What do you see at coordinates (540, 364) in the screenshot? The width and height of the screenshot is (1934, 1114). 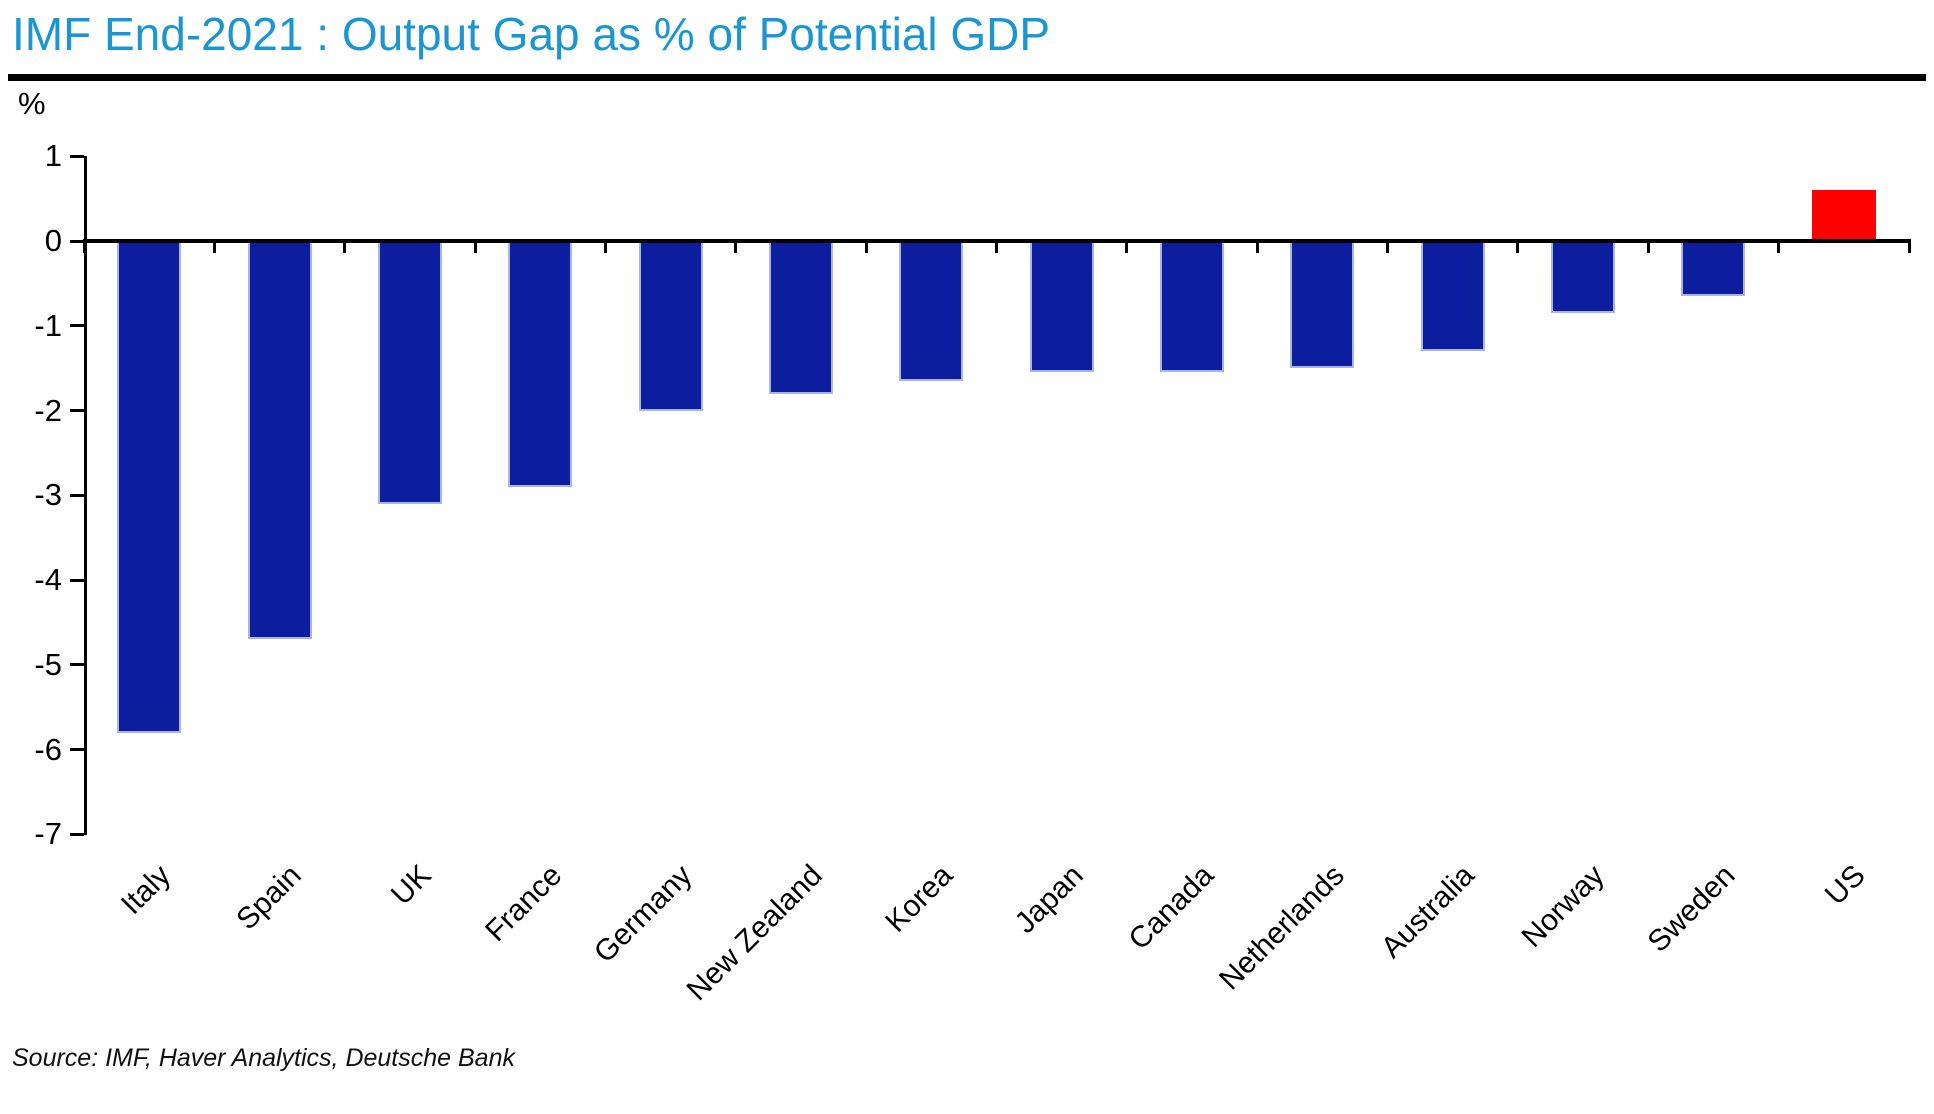 I see `bar-france` at bounding box center [540, 364].